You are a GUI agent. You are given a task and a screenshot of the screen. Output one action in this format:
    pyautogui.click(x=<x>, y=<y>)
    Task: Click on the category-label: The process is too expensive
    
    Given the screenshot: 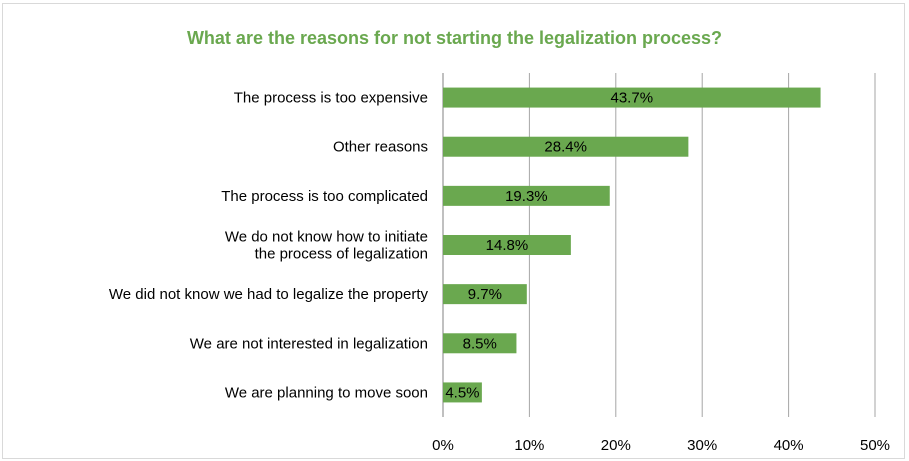 What is the action you would take?
    pyautogui.click(x=331, y=98)
    